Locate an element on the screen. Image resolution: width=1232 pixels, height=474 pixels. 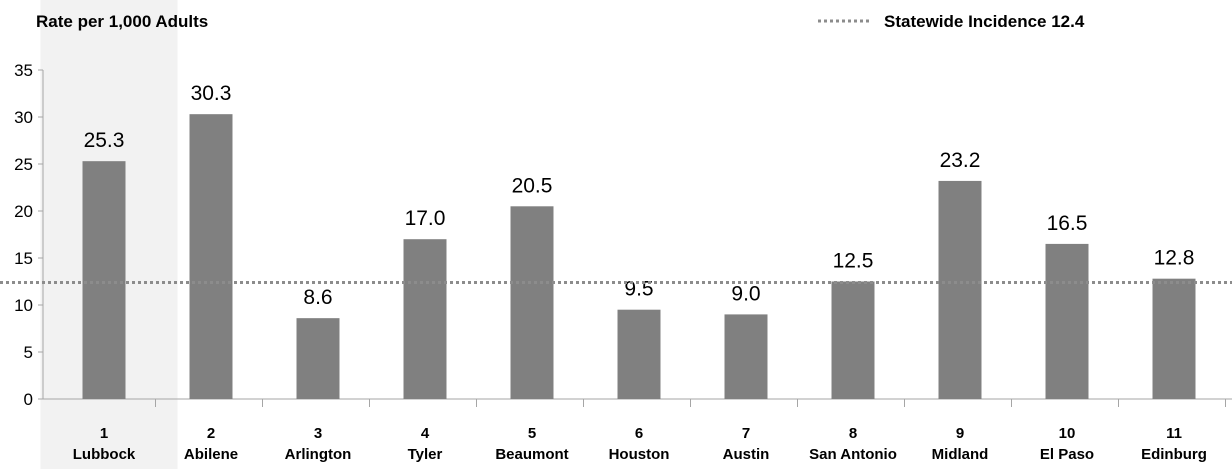
data-label: 23.2 is located at coordinates (960, 160).